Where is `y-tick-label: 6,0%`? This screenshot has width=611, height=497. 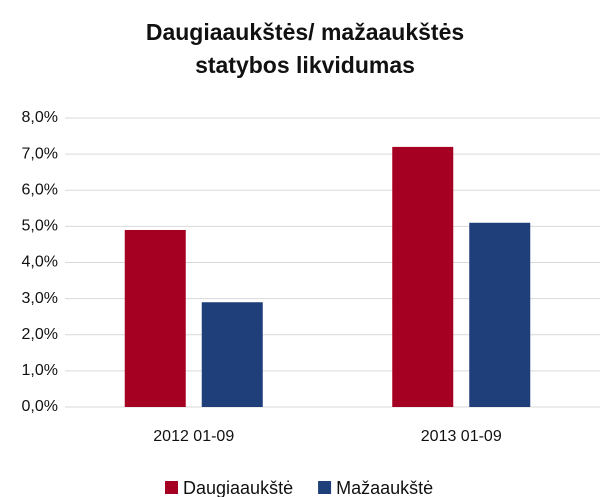
y-tick-label: 6,0% is located at coordinates (40, 189).